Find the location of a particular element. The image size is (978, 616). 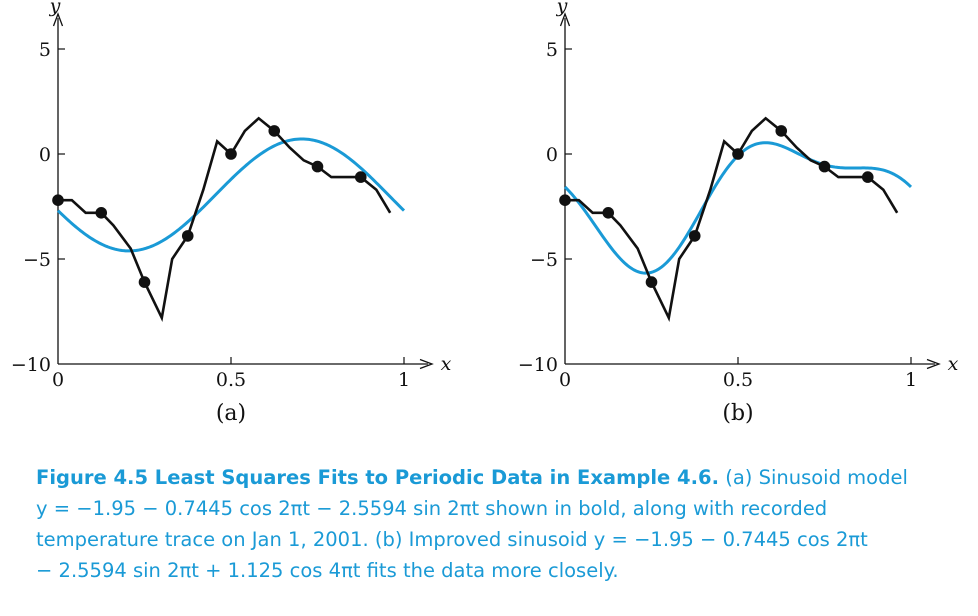

caption-text-1: (a) Sinusoid model is located at coordinates (813, 477).